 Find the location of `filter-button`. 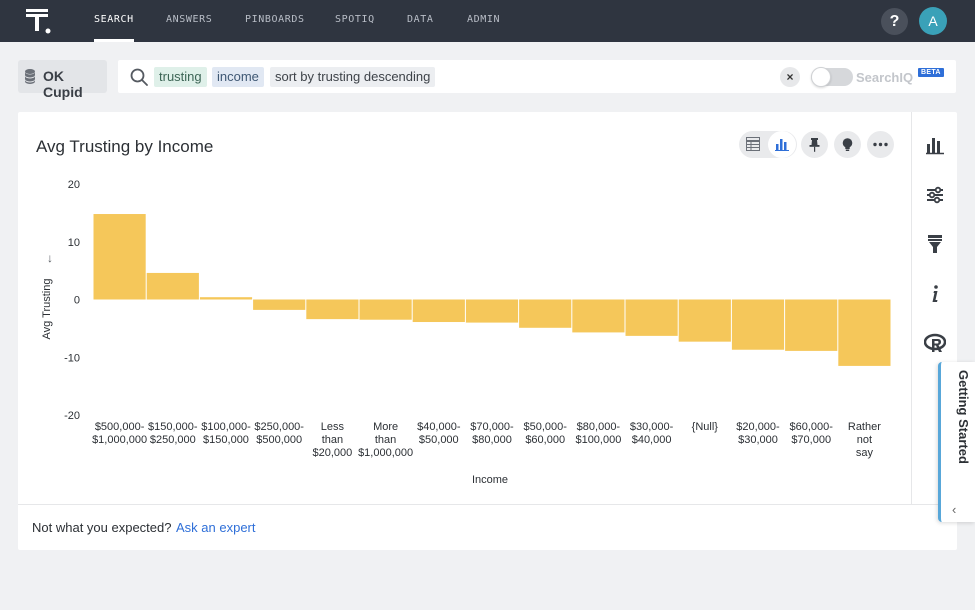

filter-button is located at coordinates (935, 244).